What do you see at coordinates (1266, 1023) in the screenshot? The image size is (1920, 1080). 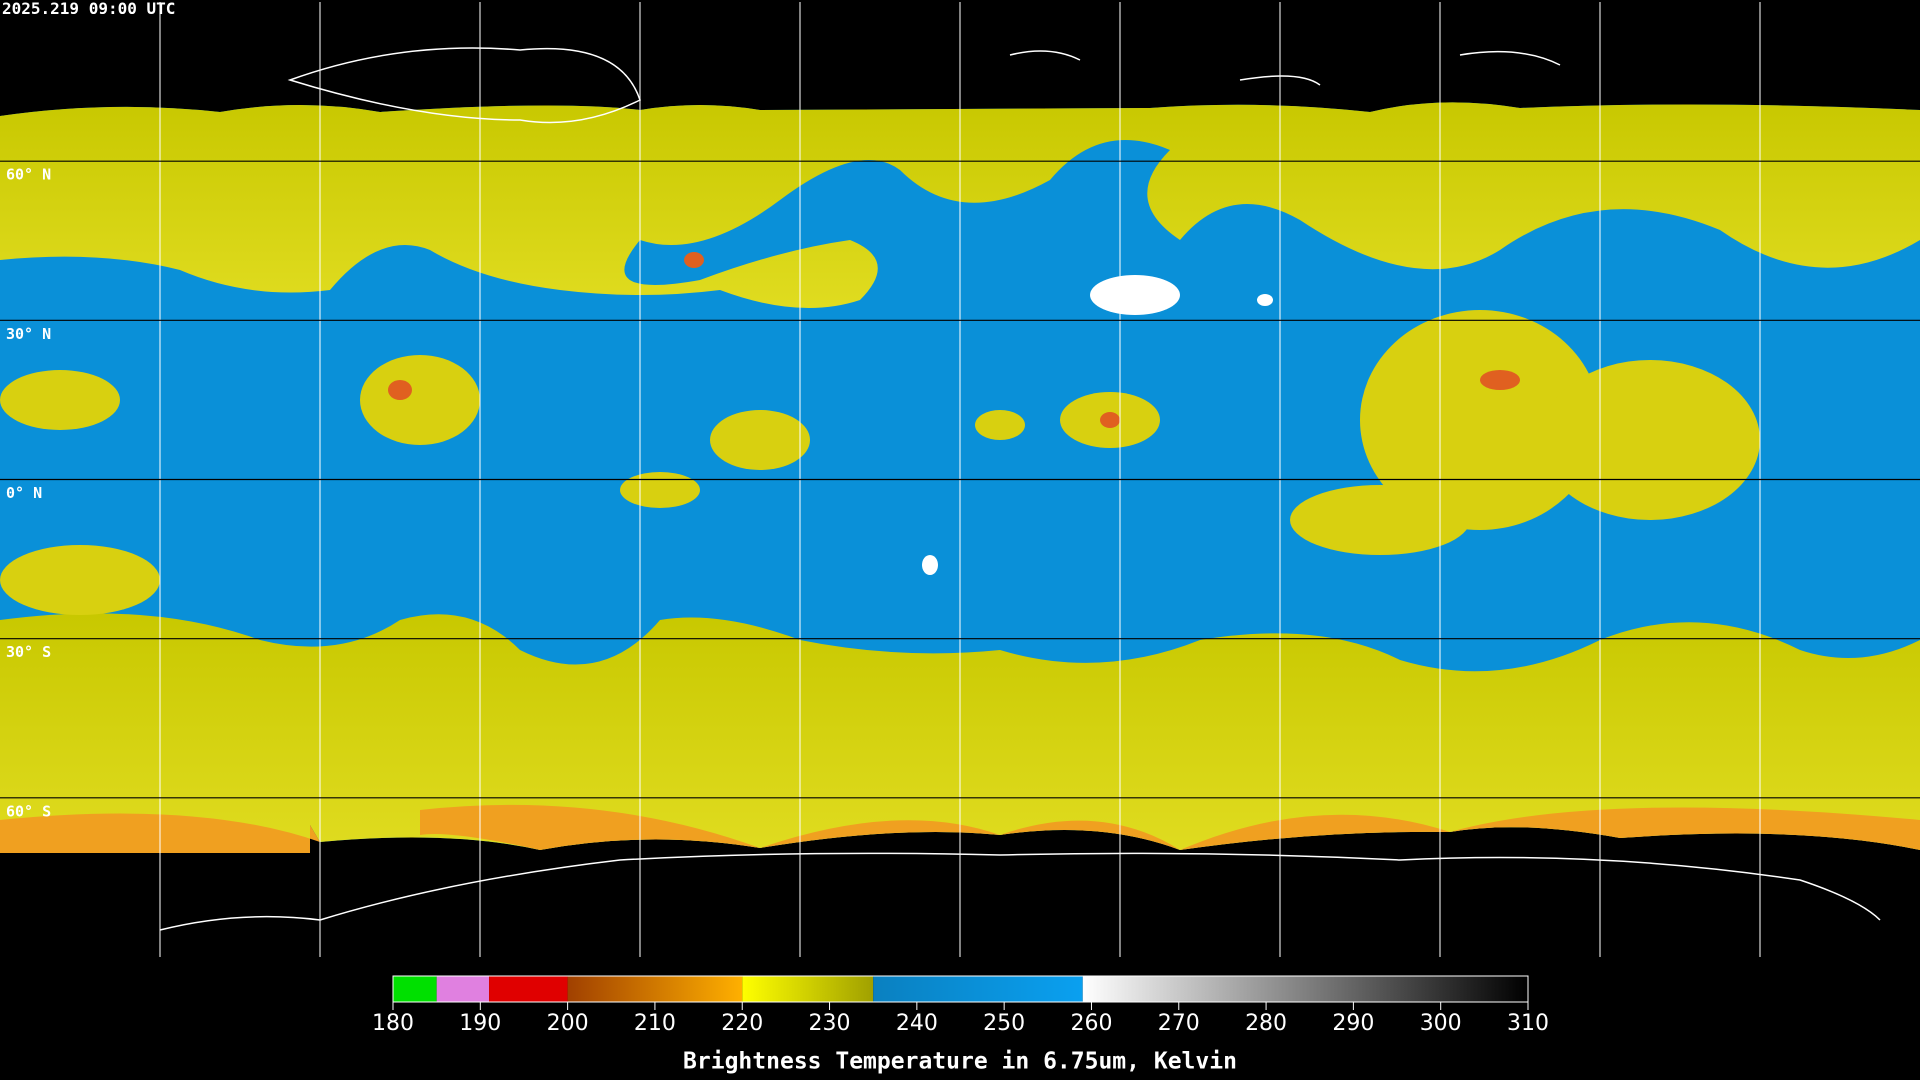 I see `colorbar-tick-label: 280` at bounding box center [1266, 1023].